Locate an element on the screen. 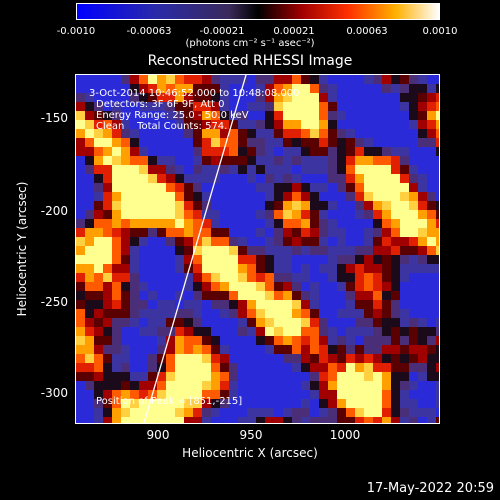 Image resolution: width=500 pixels, height=500 pixels. y-tick-label: -200 is located at coordinates (54, 211).